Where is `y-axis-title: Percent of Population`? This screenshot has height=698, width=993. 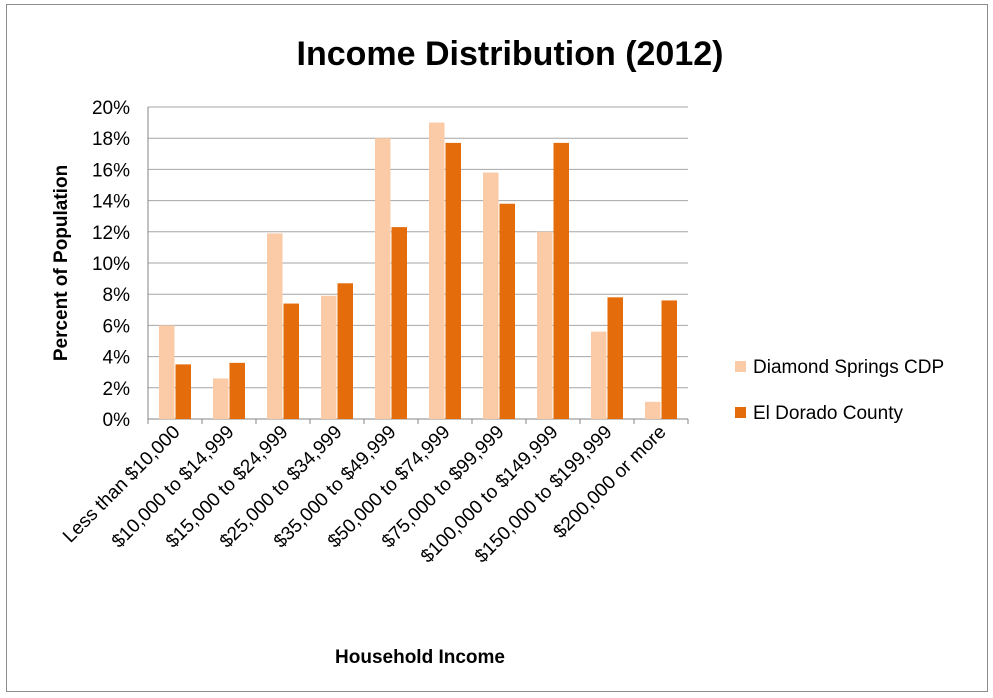 y-axis-title: Percent of Population is located at coordinates (61, 263).